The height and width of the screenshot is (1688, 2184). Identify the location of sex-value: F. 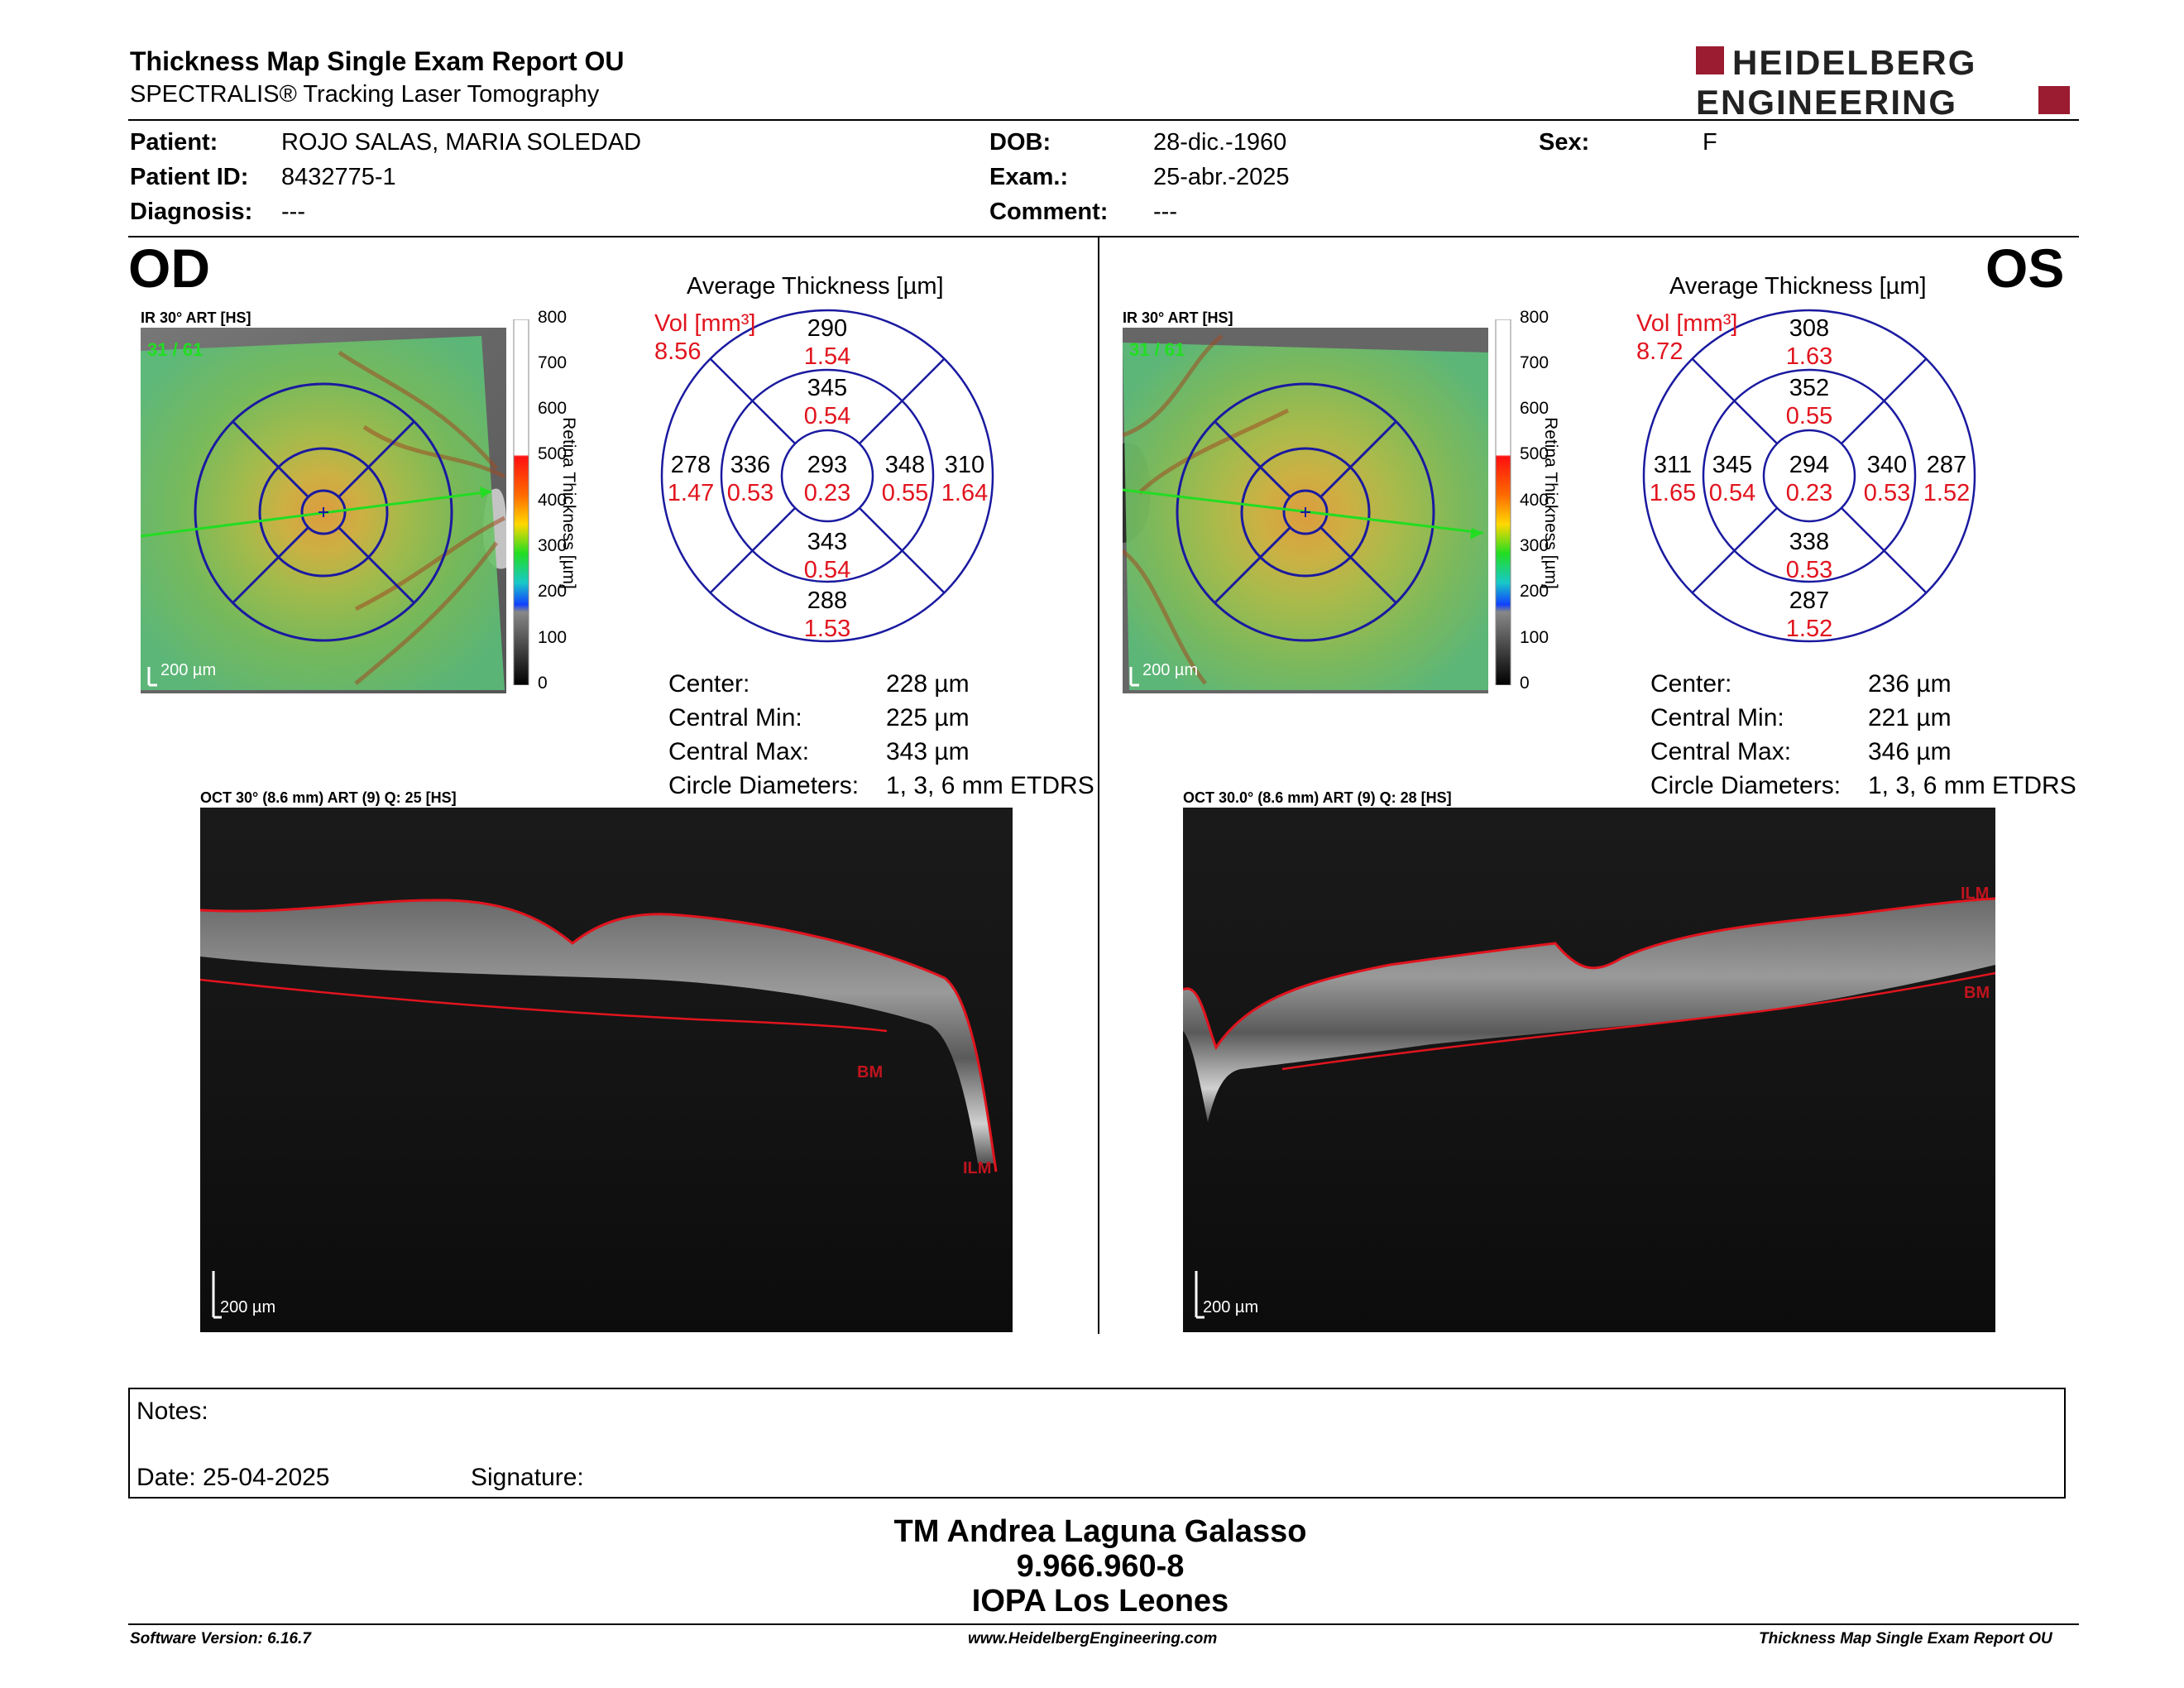
(1710, 142).